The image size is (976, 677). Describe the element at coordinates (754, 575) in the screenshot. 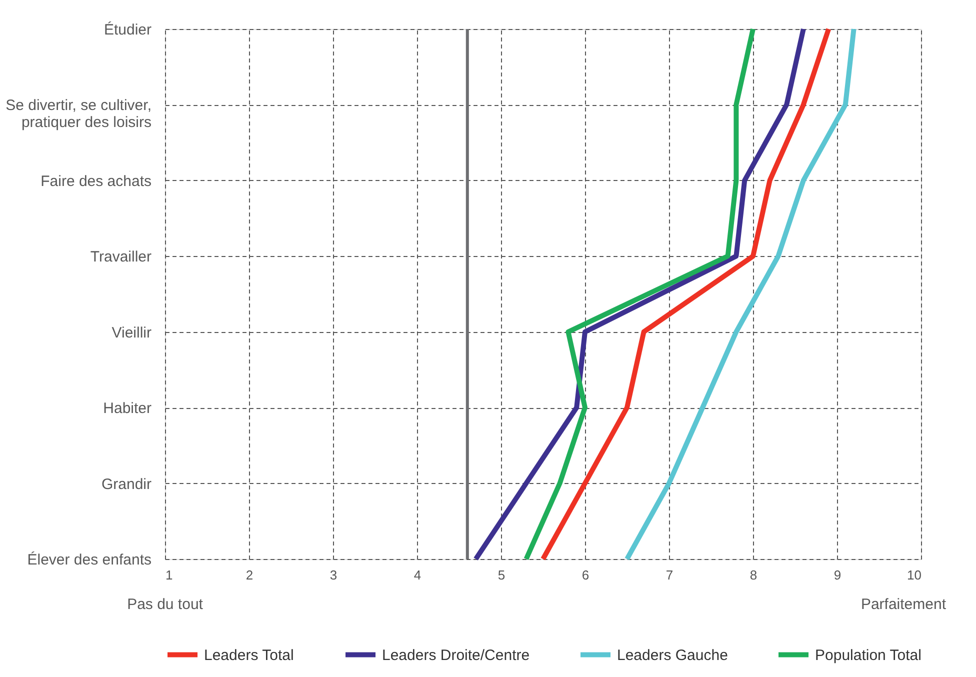

I see `x-tick-label: 8` at that location.